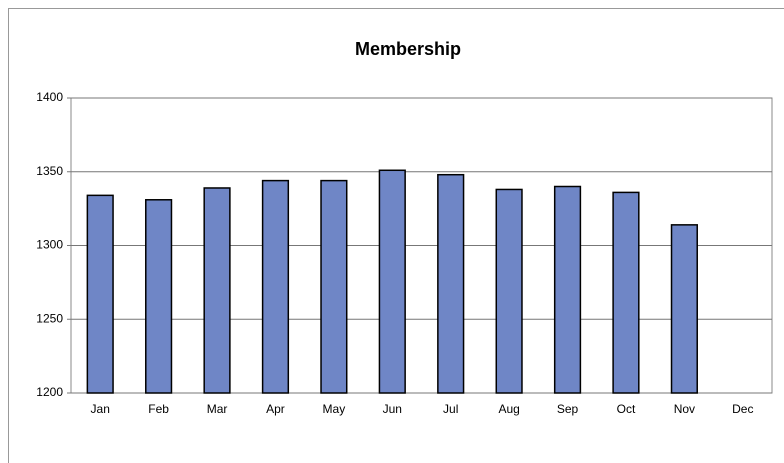 The height and width of the screenshot is (463, 784). What do you see at coordinates (100, 409) in the screenshot?
I see `x-tick-label: Jan` at bounding box center [100, 409].